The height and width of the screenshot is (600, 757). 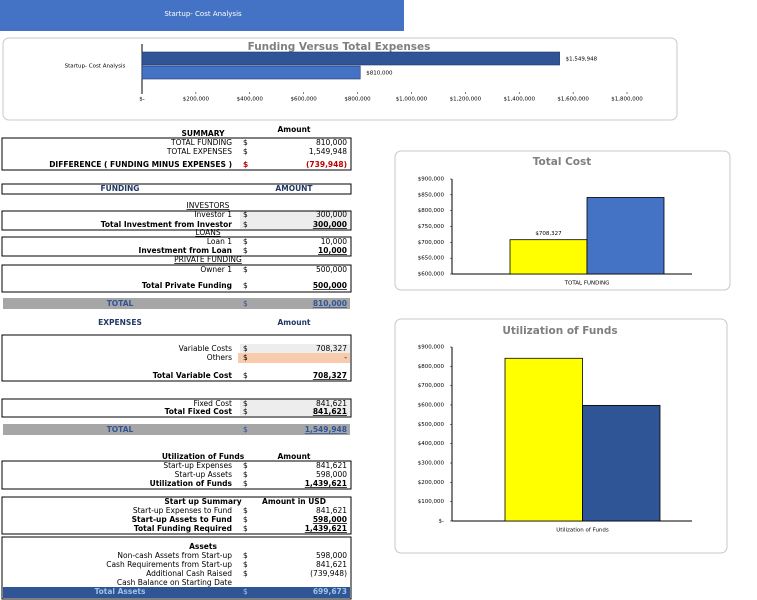 What do you see at coordinates (559, 331) in the screenshot?
I see `chart-title: Utilization of Funds` at bounding box center [559, 331].